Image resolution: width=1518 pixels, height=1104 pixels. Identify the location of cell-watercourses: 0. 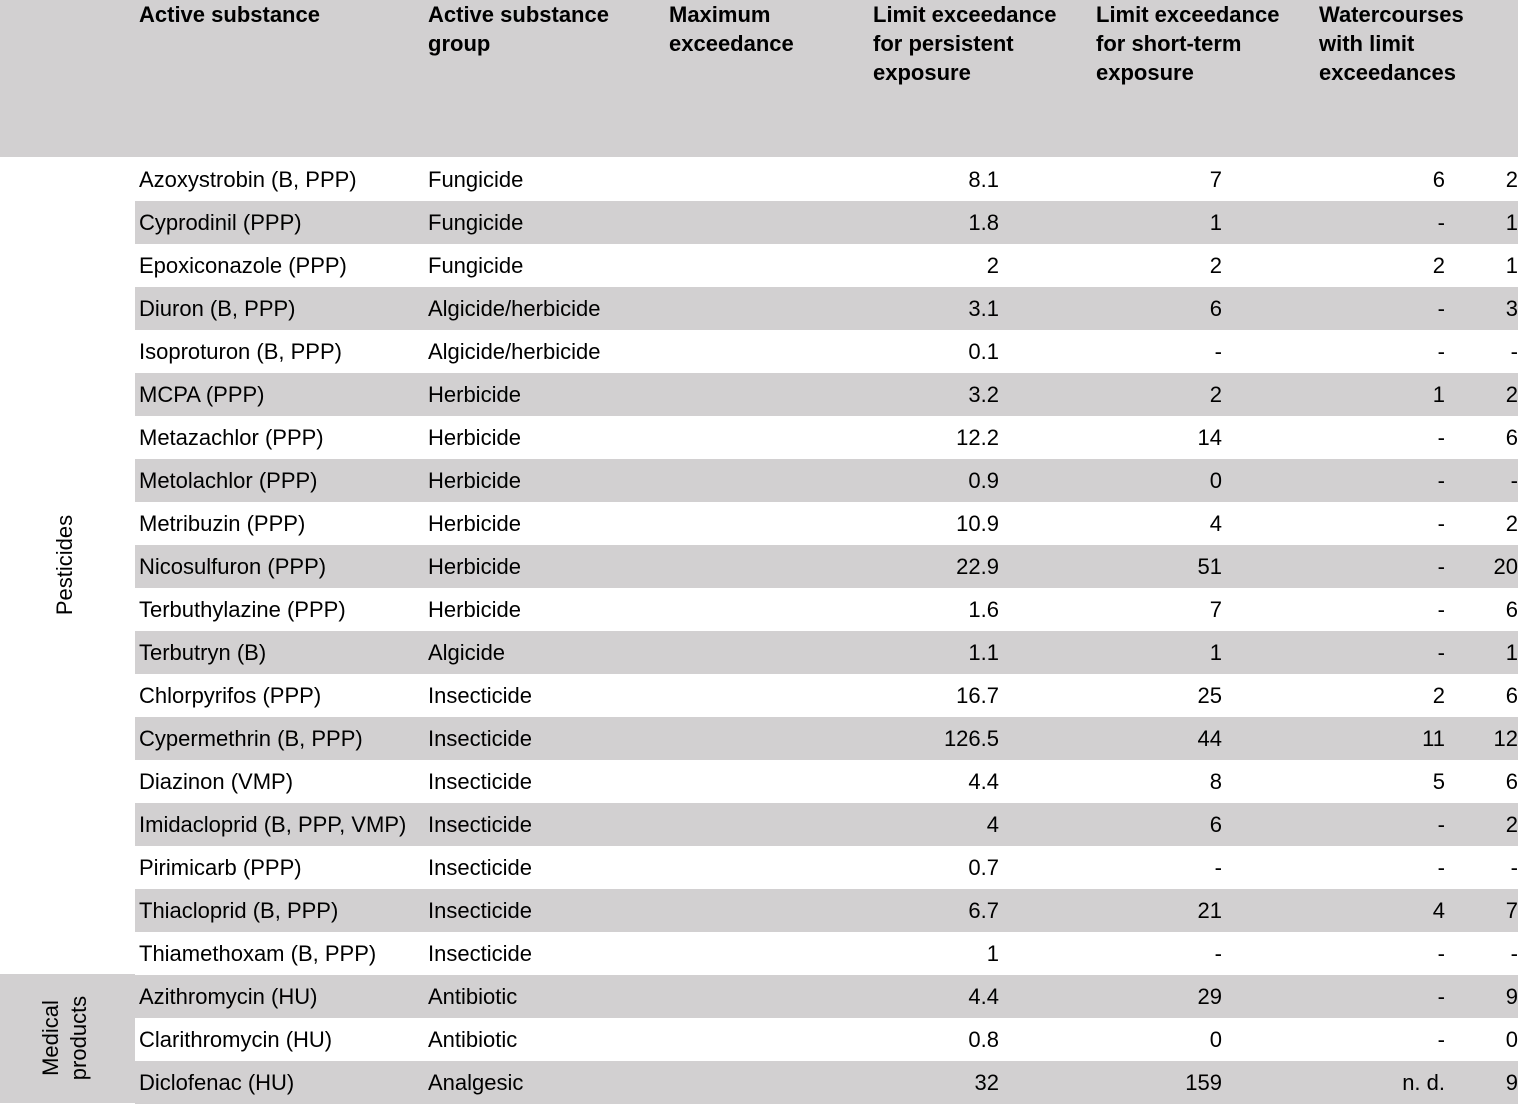
(1511, 1039).